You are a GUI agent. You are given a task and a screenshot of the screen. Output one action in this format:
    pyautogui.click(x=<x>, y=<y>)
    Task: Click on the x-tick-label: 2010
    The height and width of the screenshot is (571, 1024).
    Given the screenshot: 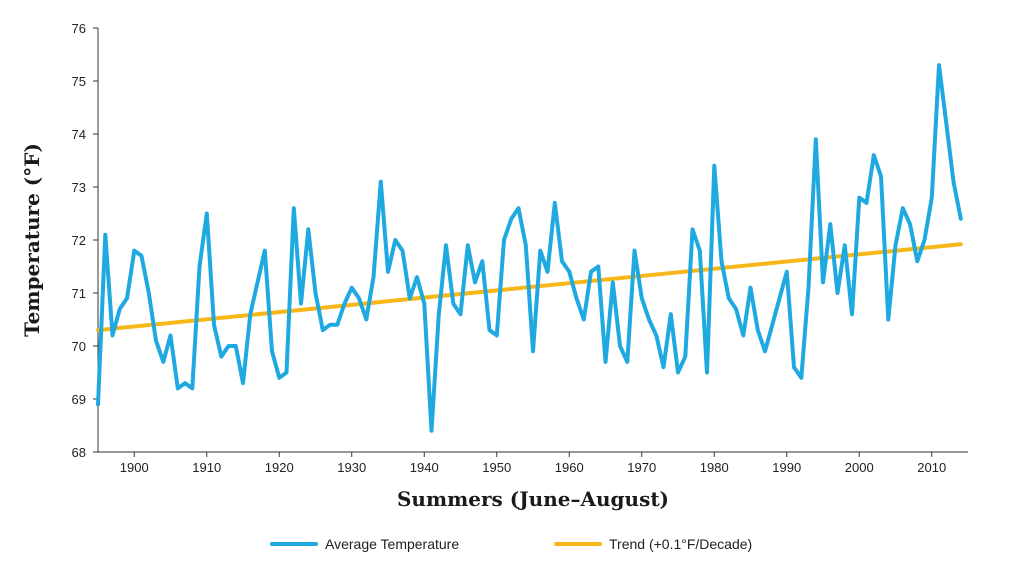 What is the action you would take?
    pyautogui.click(x=931, y=467)
    